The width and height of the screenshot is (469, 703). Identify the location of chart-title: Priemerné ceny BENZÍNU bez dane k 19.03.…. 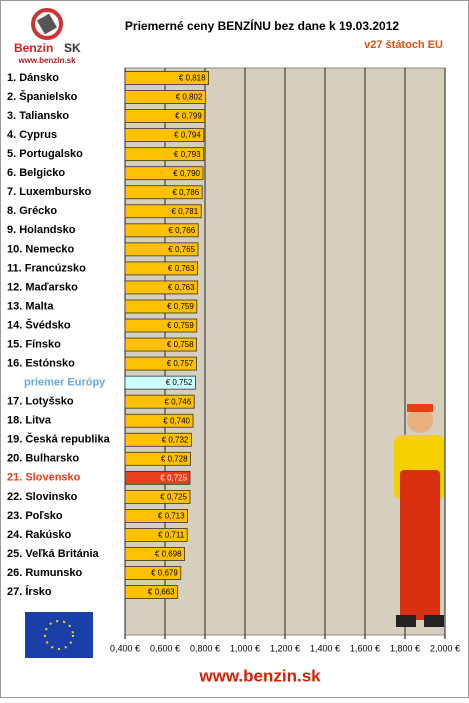
(262, 25).